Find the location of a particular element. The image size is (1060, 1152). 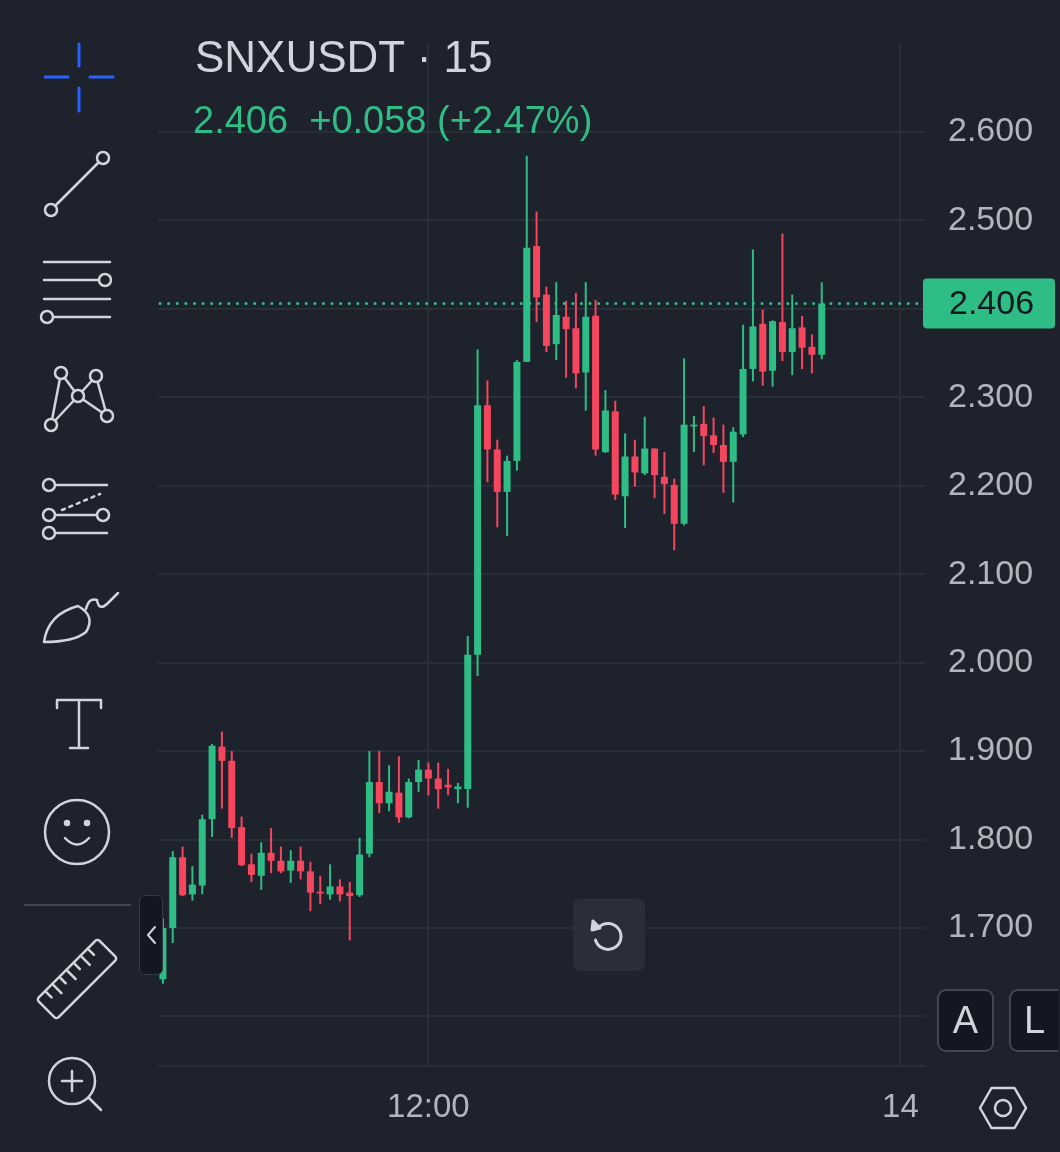

y-tick-label: 1.900 is located at coordinates (991, 748).